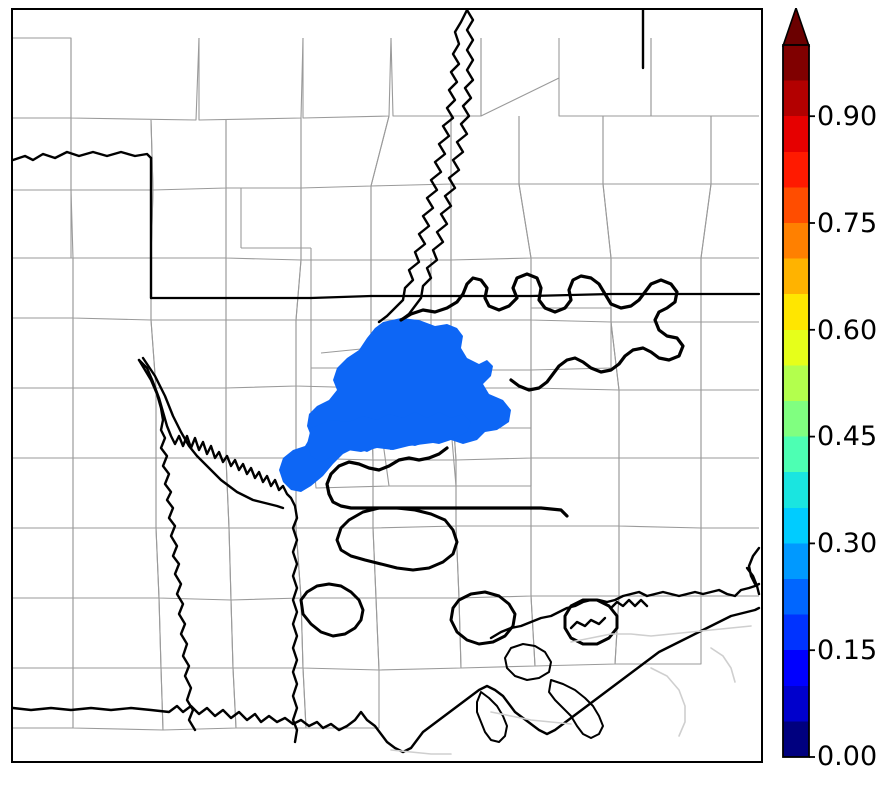 This screenshot has width=877, height=785. Describe the element at coordinates (847, 756) in the screenshot. I see `colorbar-tick-label-000: 0.00` at that location.